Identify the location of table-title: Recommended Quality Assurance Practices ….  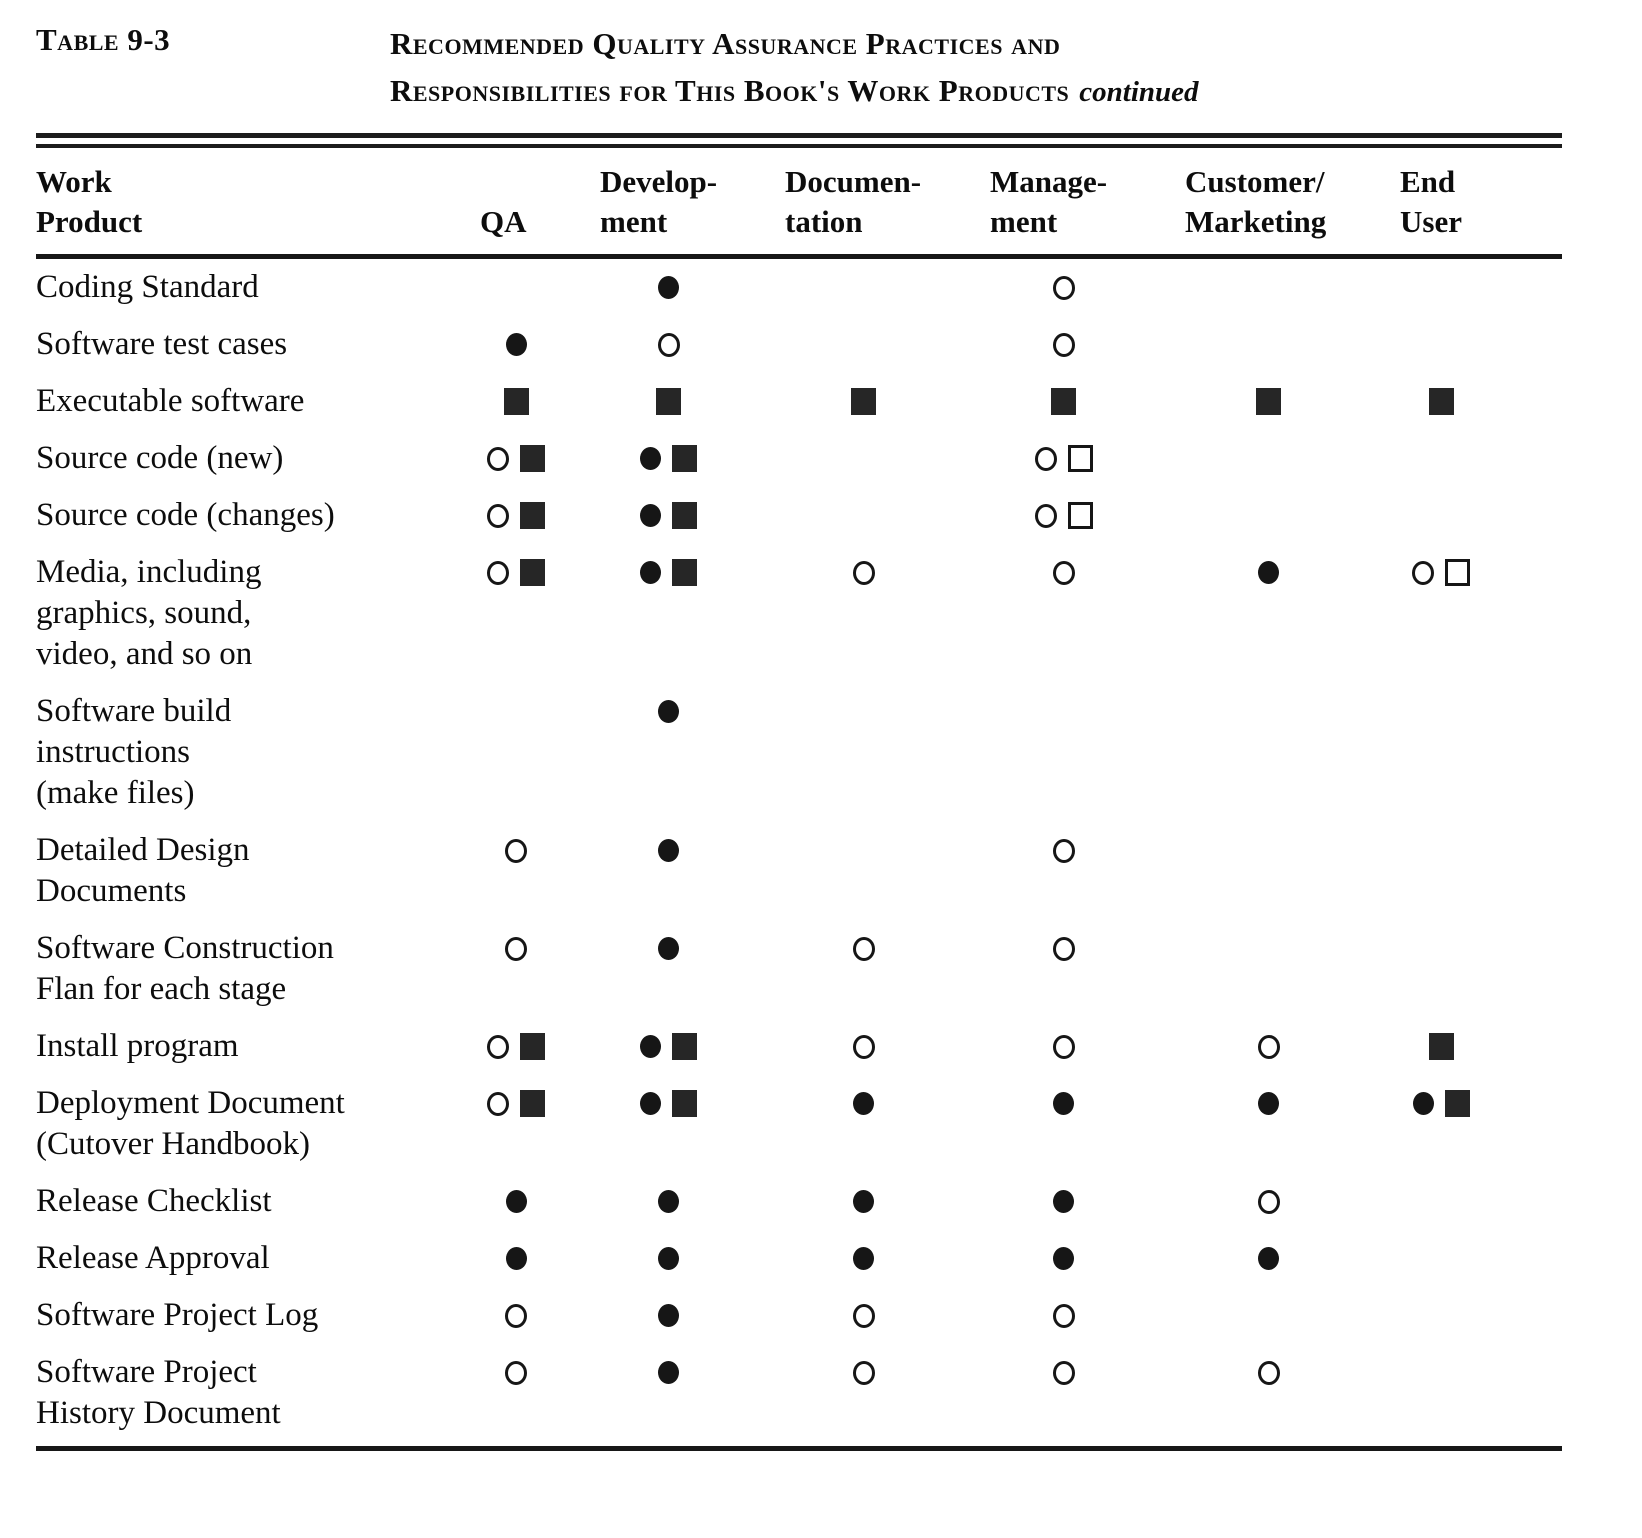
(794, 68).